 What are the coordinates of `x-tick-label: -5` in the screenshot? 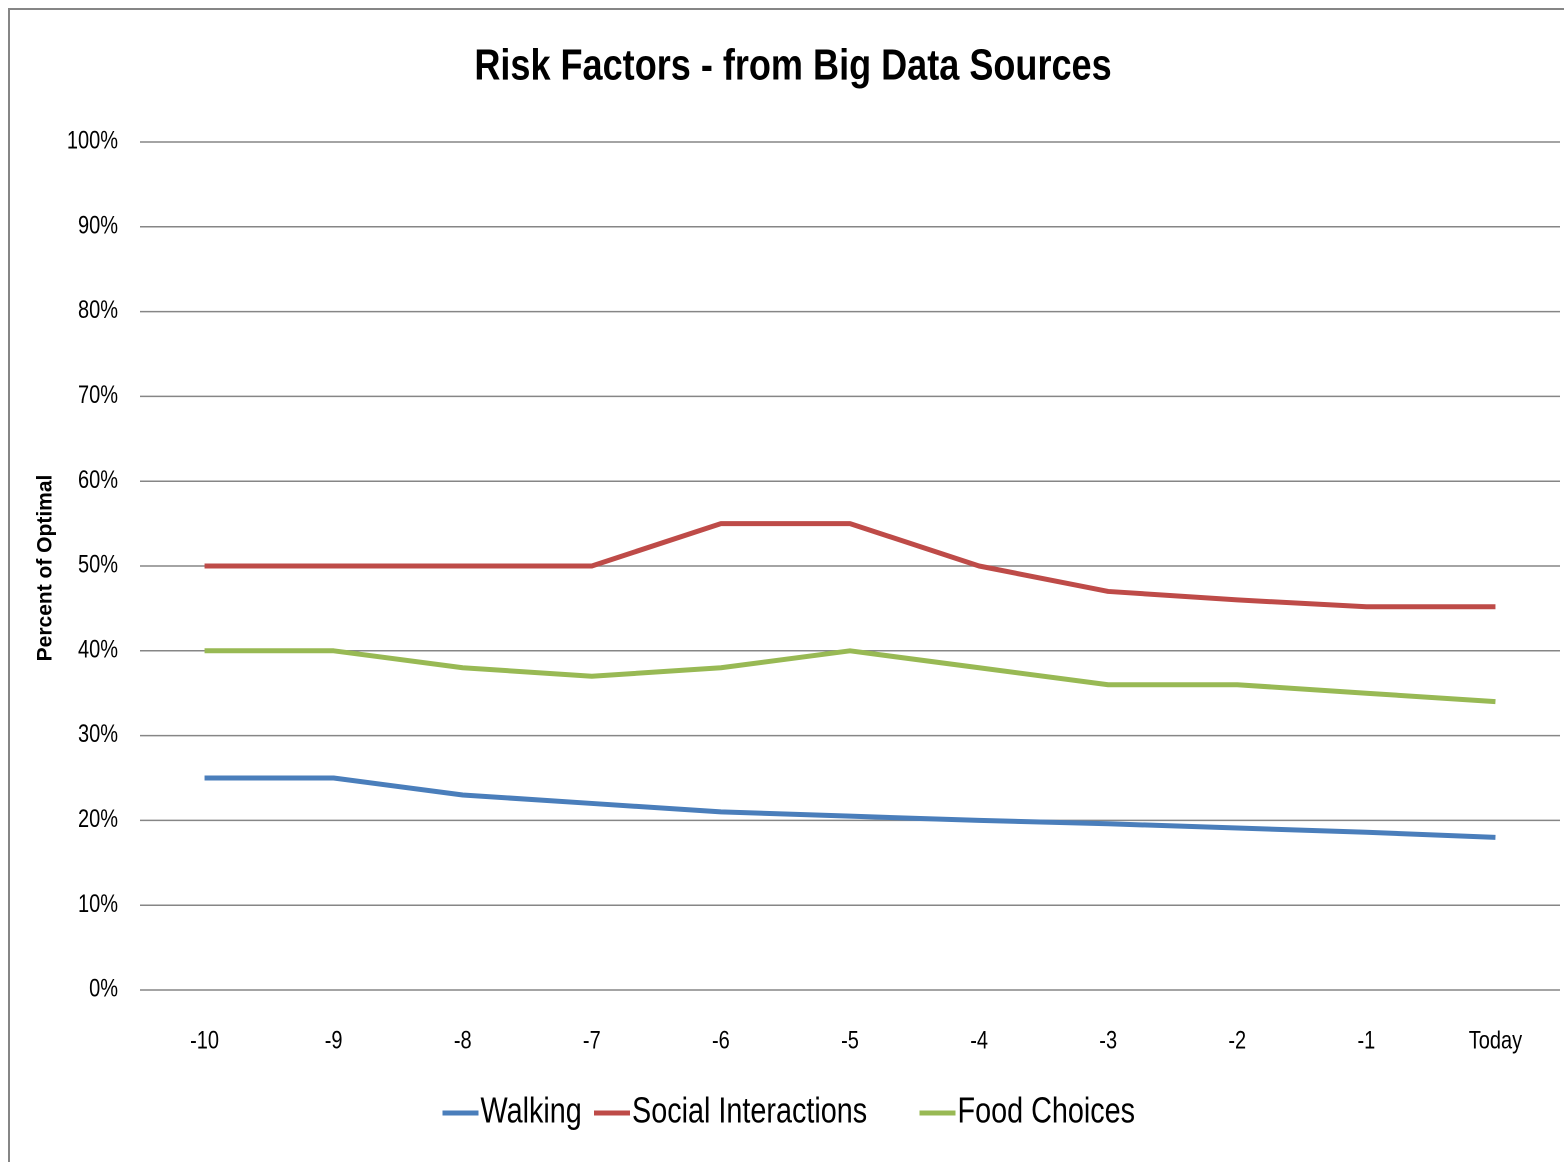 It's located at (850, 1041).